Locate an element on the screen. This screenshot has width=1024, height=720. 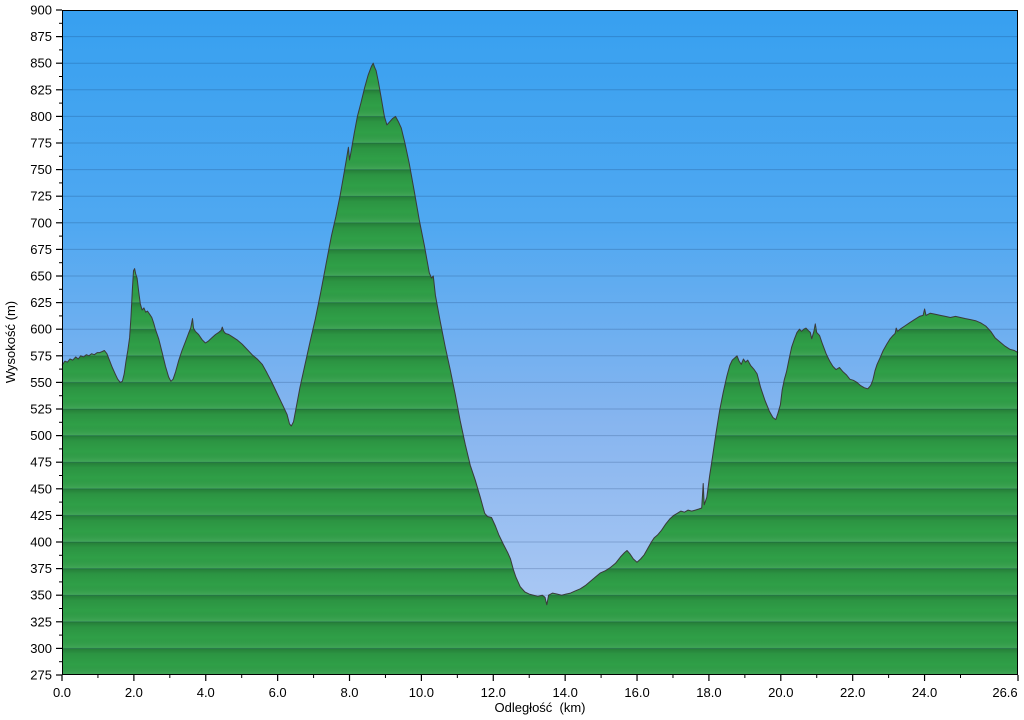
y-tick-label: 775 is located at coordinates (41, 143).